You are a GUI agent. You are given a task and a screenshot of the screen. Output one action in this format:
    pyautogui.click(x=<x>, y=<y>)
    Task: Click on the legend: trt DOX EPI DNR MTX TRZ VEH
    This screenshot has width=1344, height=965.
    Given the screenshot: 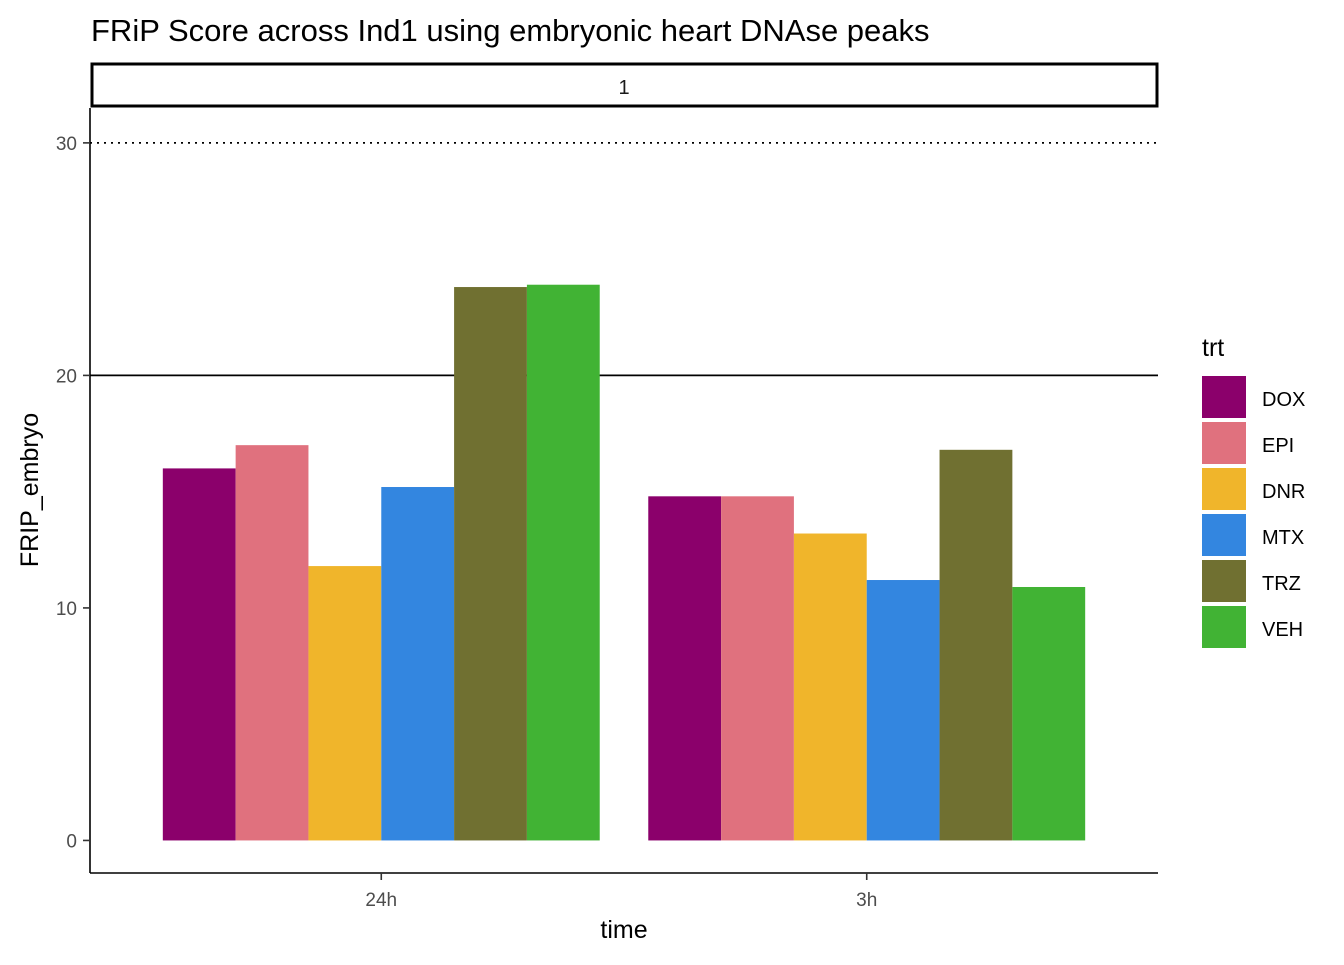 What is the action you would take?
    pyautogui.click(x=1253, y=491)
    